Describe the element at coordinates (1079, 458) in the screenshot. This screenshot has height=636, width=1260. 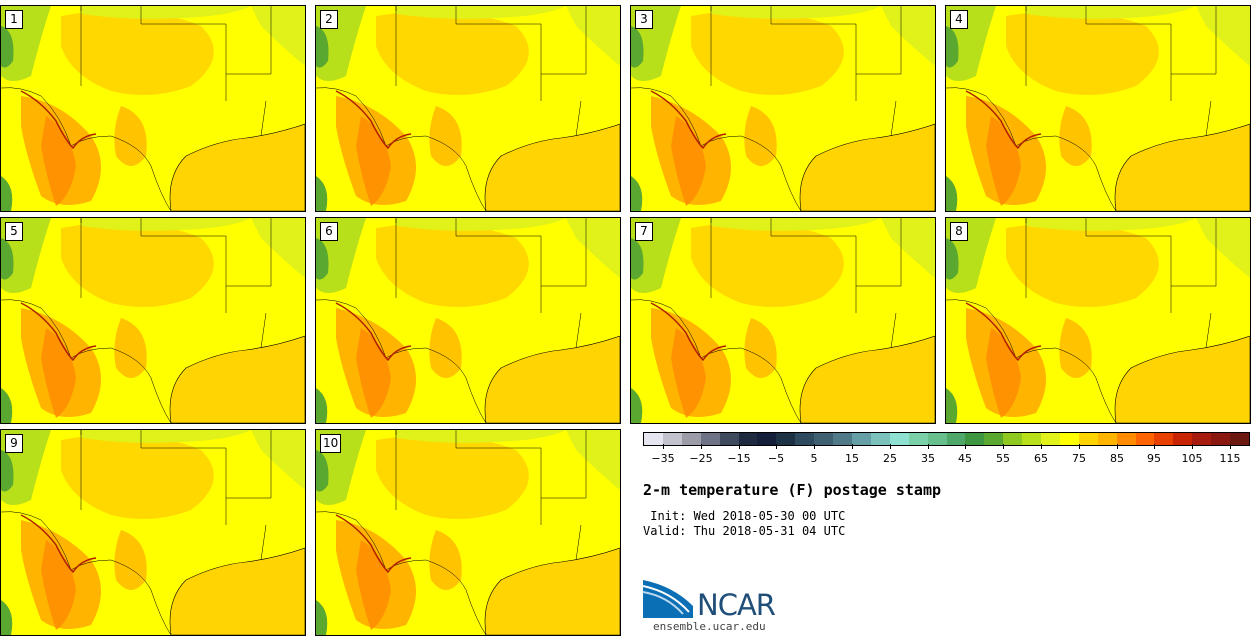
I see `colorbar-tick-label: 75` at that location.